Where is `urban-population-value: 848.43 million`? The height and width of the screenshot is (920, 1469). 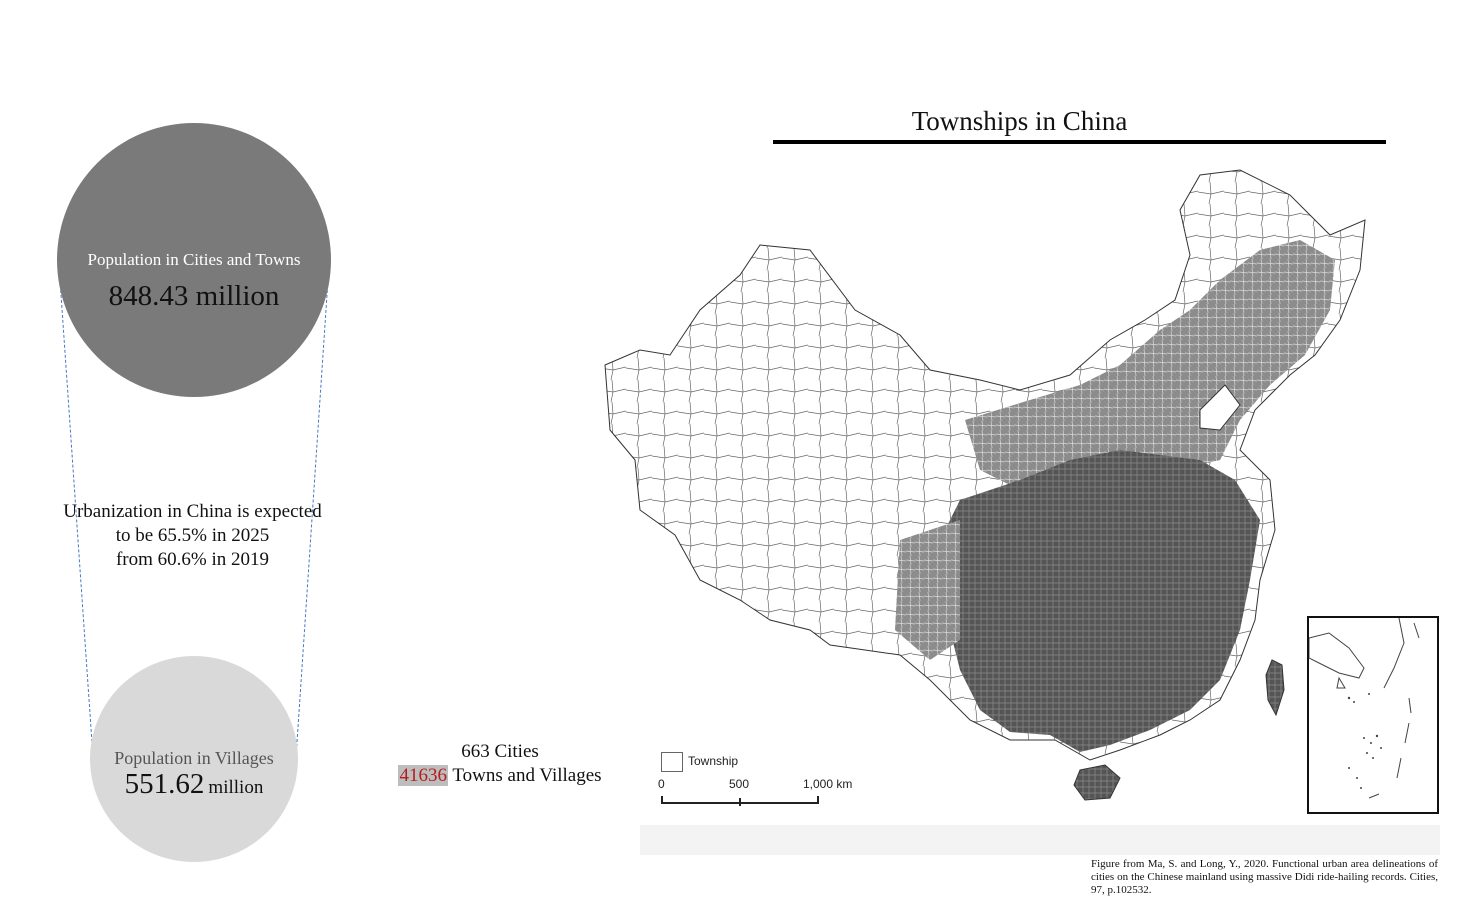
urban-population-value: 848.43 million is located at coordinates (194, 296).